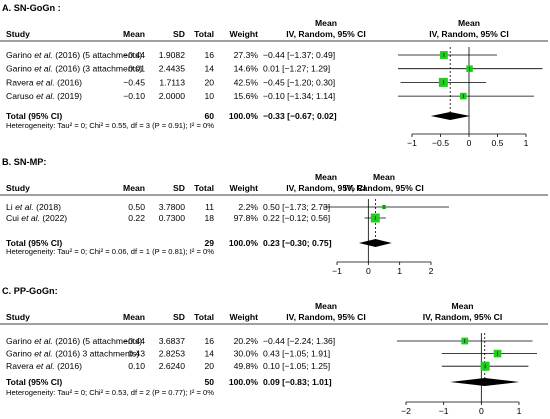 This screenshot has height=419, width=550. I want to click on study-sd: 1.9082, so click(172, 55).